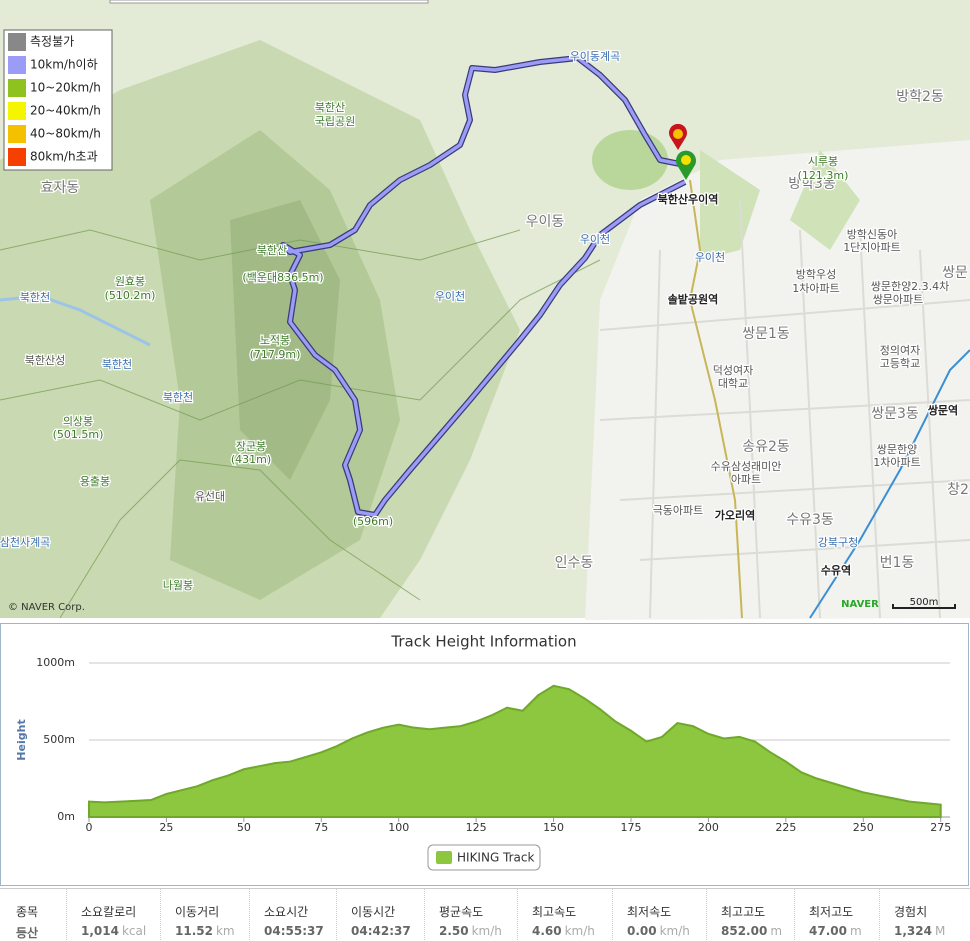 The height and width of the screenshot is (941, 970). I want to click on legend-label: 20~40km/h, so click(65, 111).